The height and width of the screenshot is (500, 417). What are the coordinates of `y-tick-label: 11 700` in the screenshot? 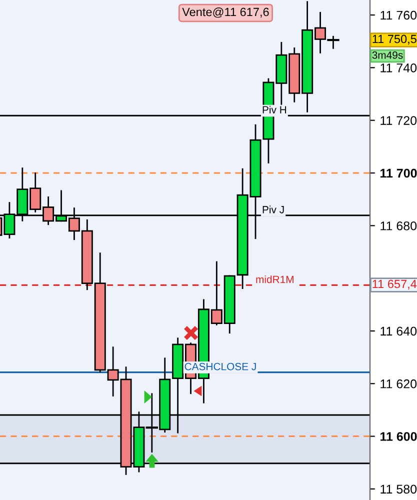 It's located at (398, 173).